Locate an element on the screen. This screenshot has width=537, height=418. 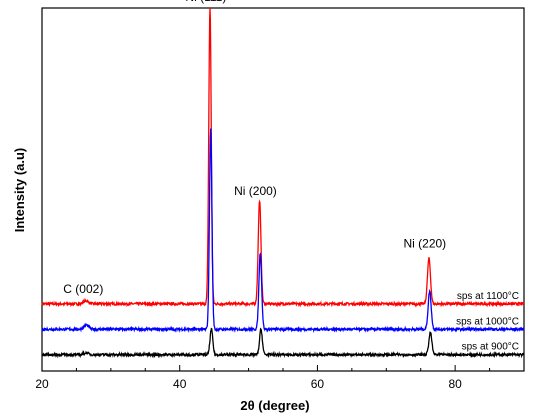
x-tick-label: 20 is located at coordinates (42, 384).